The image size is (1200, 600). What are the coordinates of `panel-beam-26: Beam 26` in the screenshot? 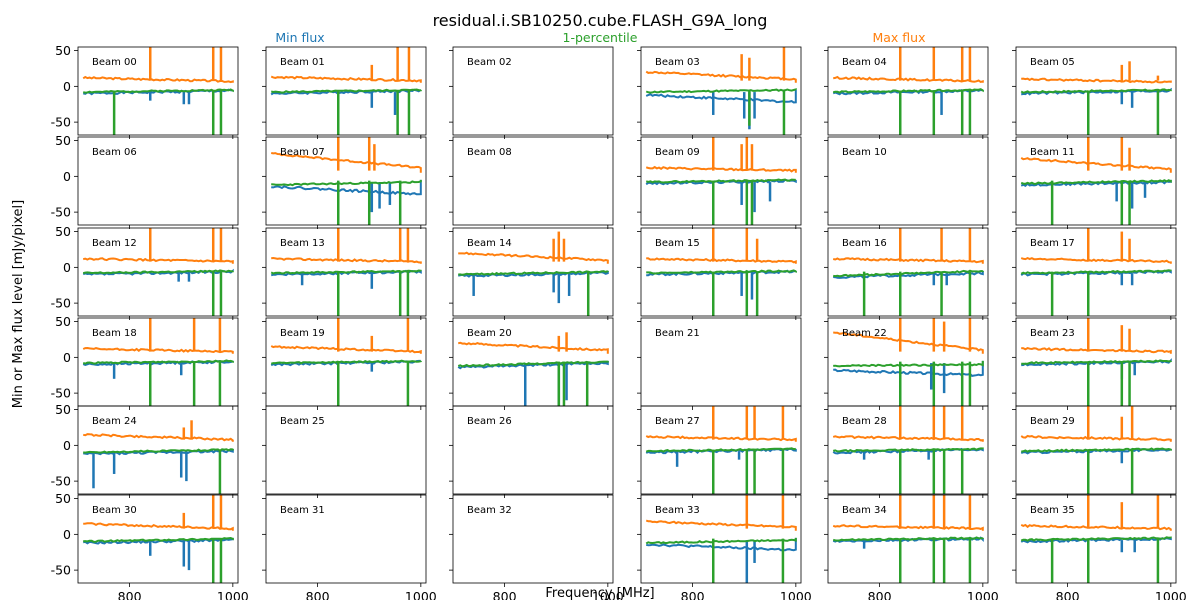 It's located at (531, 451).